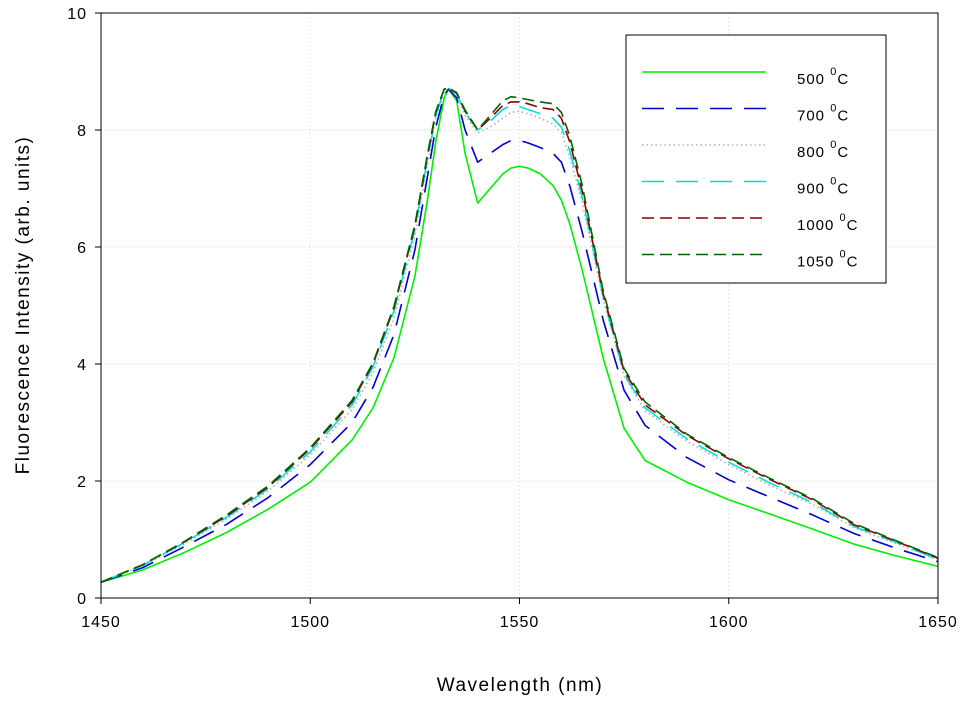 The height and width of the screenshot is (703, 969). I want to click on legend-label-1050: 1050 0C, so click(828, 260).